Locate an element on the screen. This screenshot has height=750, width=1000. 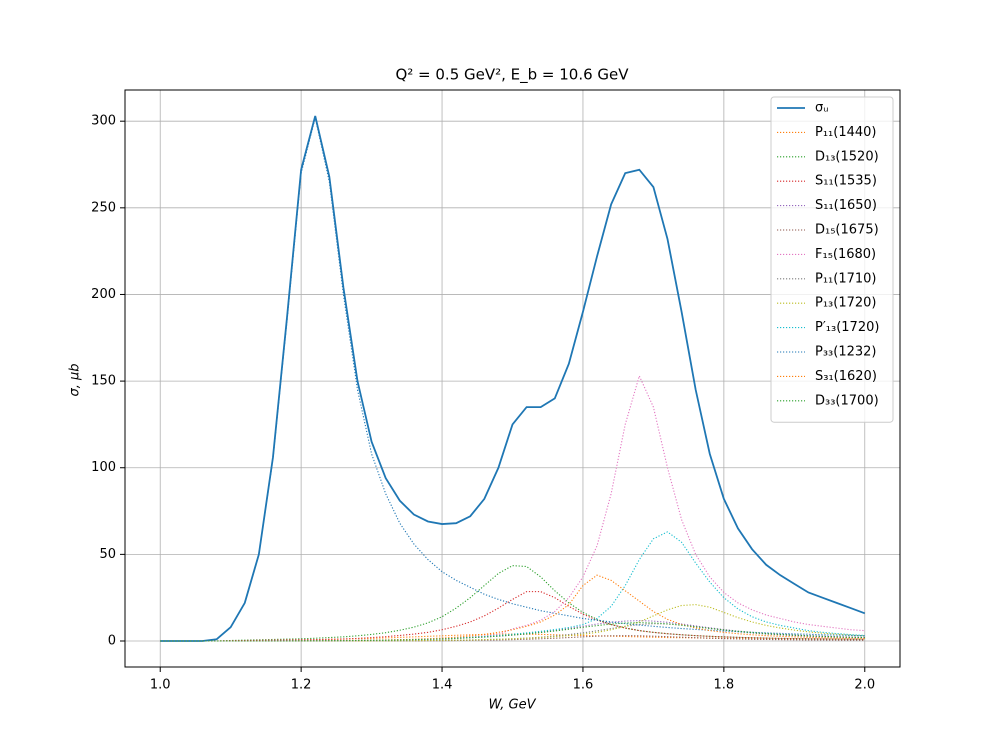
x-axis-label: W, GeV is located at coordinates (512, 705).